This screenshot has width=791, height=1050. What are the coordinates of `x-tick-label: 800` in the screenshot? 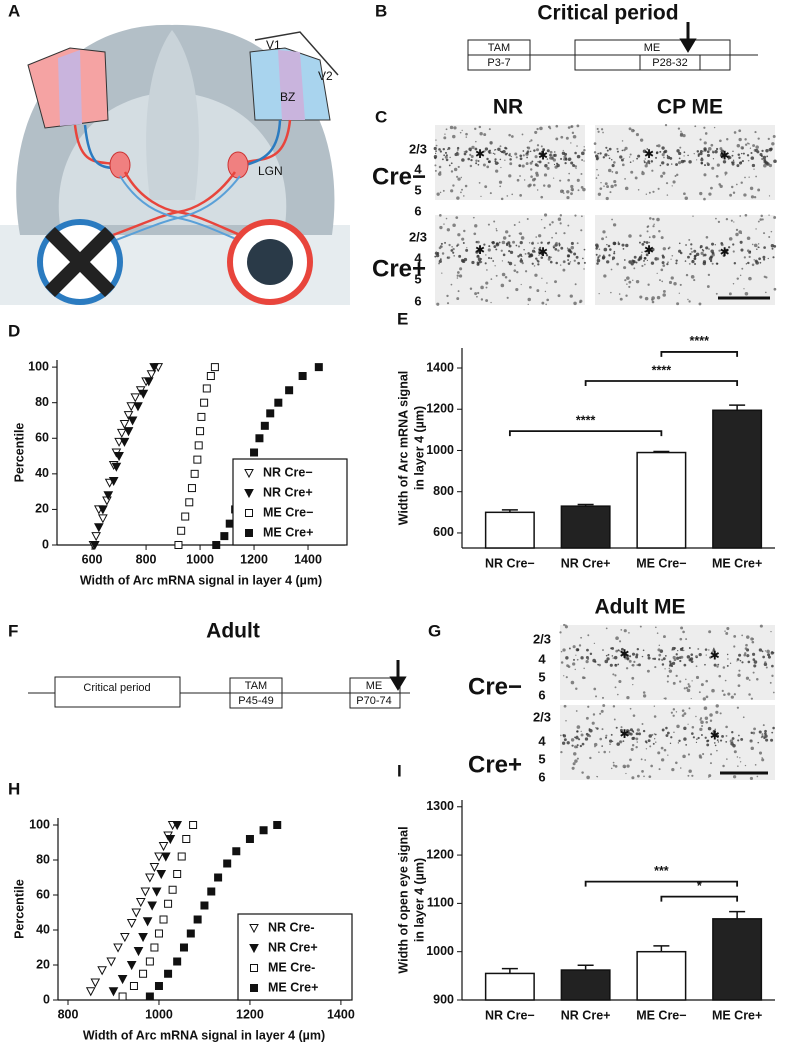 It's located at (146, 559).